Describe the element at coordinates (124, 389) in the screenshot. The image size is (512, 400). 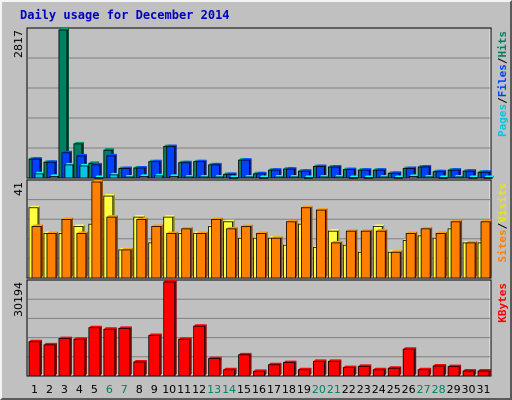
I see `x-tick-label-7: 7` at that location.